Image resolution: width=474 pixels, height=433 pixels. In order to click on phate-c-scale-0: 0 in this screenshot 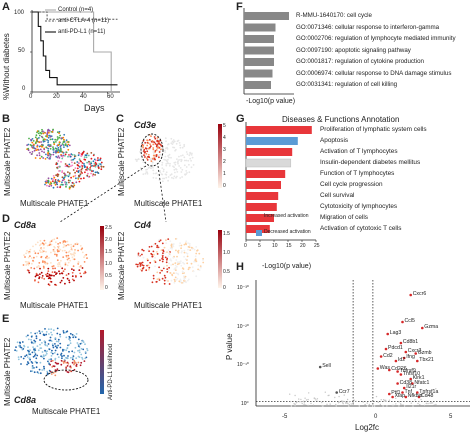, I will do `click(224, 186)`.